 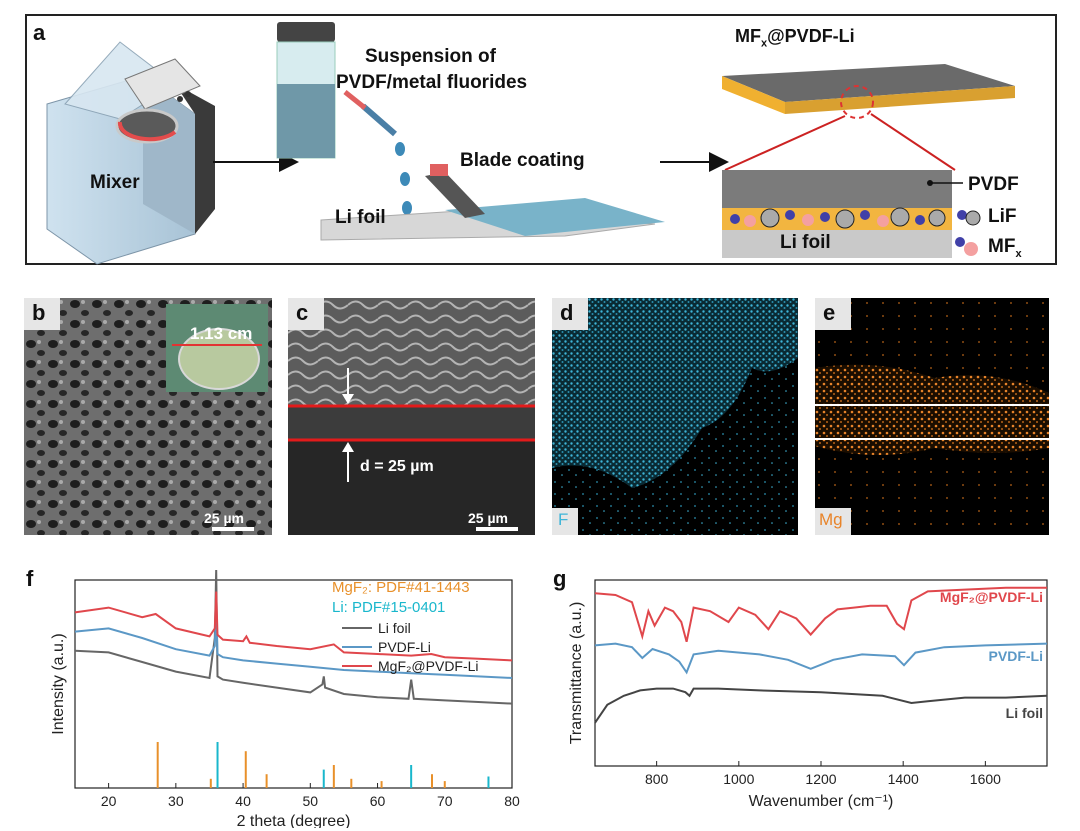 What do you see at coordinates (224, 518) in the screenshot?
I see `scale-text-b: 25 µm` at bounding box center [224, 518].